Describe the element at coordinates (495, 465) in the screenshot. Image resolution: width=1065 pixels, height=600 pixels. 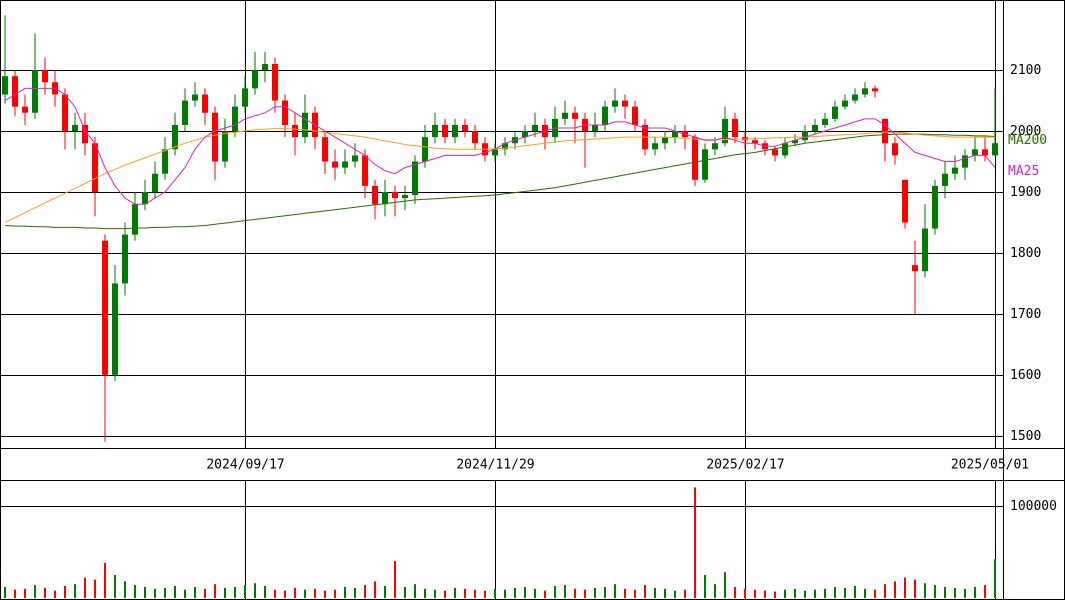
I see `x-tick-label: 2024/11/29` at that location.